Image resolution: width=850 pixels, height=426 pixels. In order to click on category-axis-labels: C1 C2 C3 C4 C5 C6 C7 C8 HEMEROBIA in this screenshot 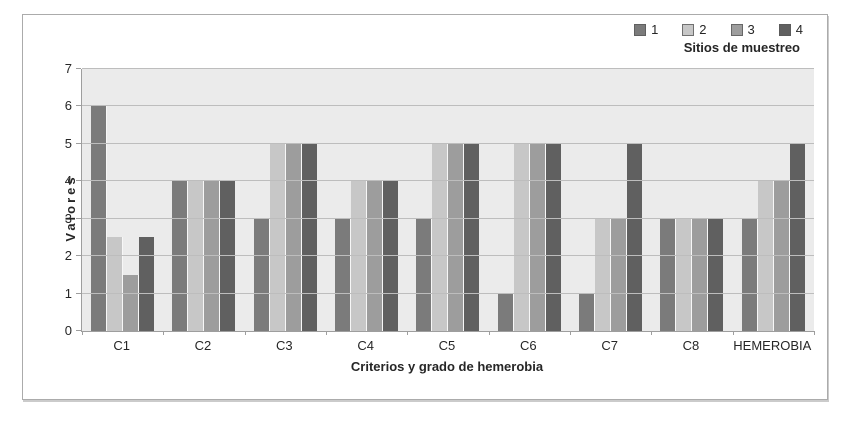, I will do `click(447, 346)`.